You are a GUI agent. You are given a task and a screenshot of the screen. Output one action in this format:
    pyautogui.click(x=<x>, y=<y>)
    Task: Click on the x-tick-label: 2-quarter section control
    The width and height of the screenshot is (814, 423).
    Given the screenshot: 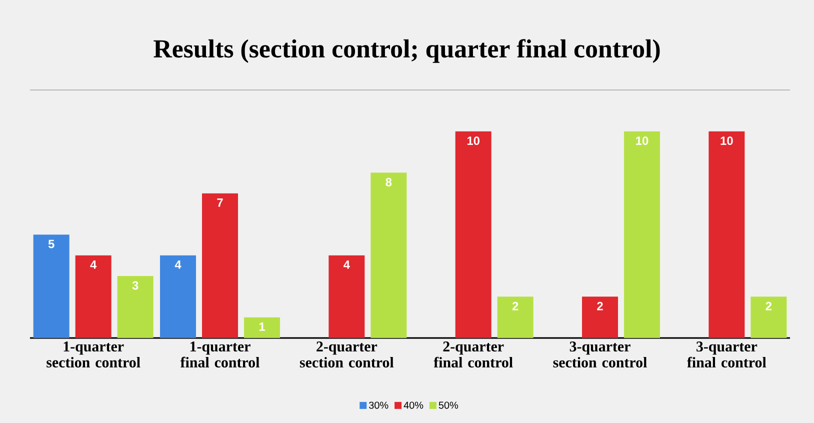 What is the action you would take?
    pyautogui.click(x=347, y=355)
    